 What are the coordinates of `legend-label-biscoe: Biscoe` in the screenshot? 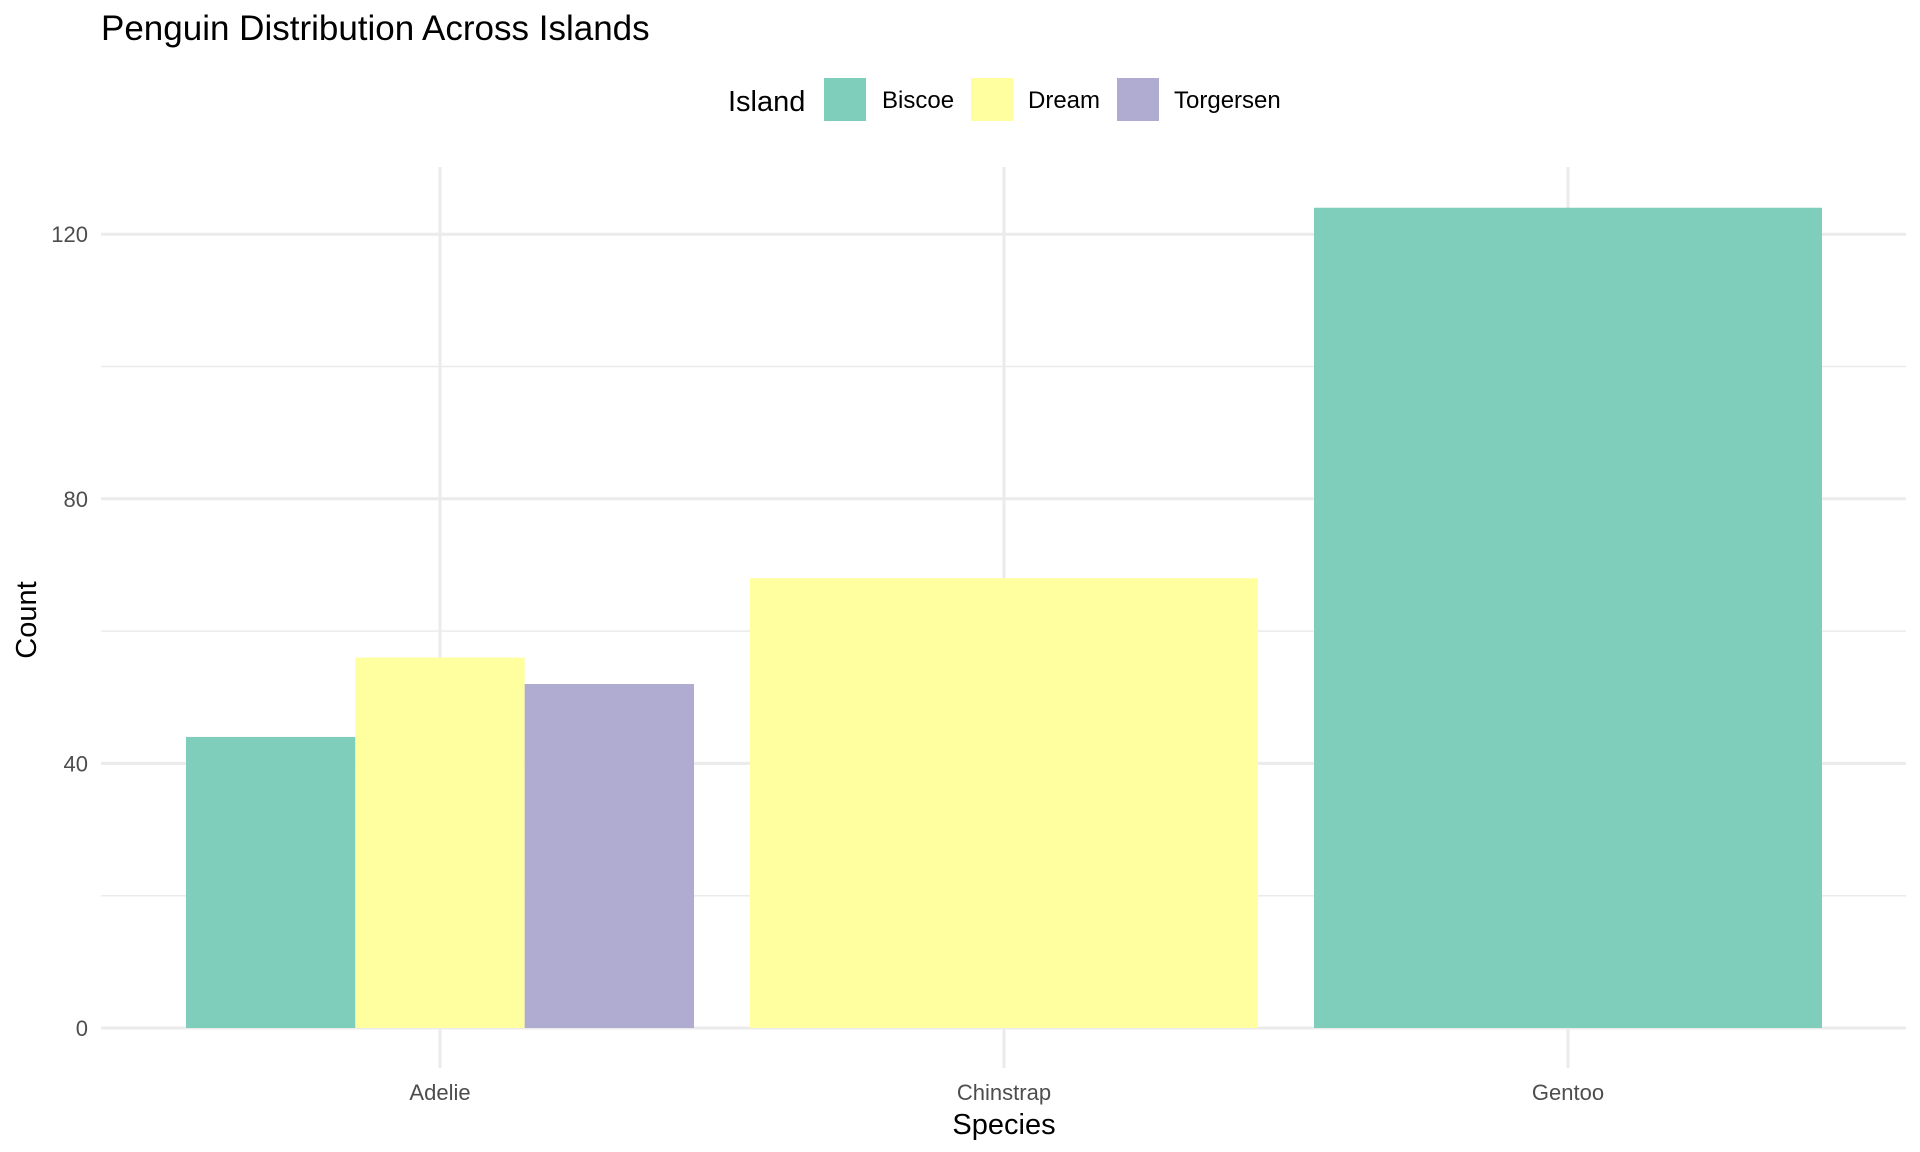 It's located at (918, 100).